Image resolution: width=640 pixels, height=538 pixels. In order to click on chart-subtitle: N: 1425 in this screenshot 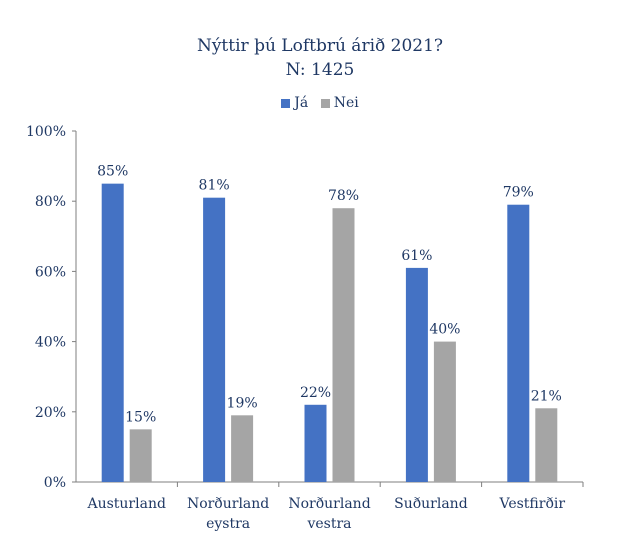, I will do `click(320, 70)`.